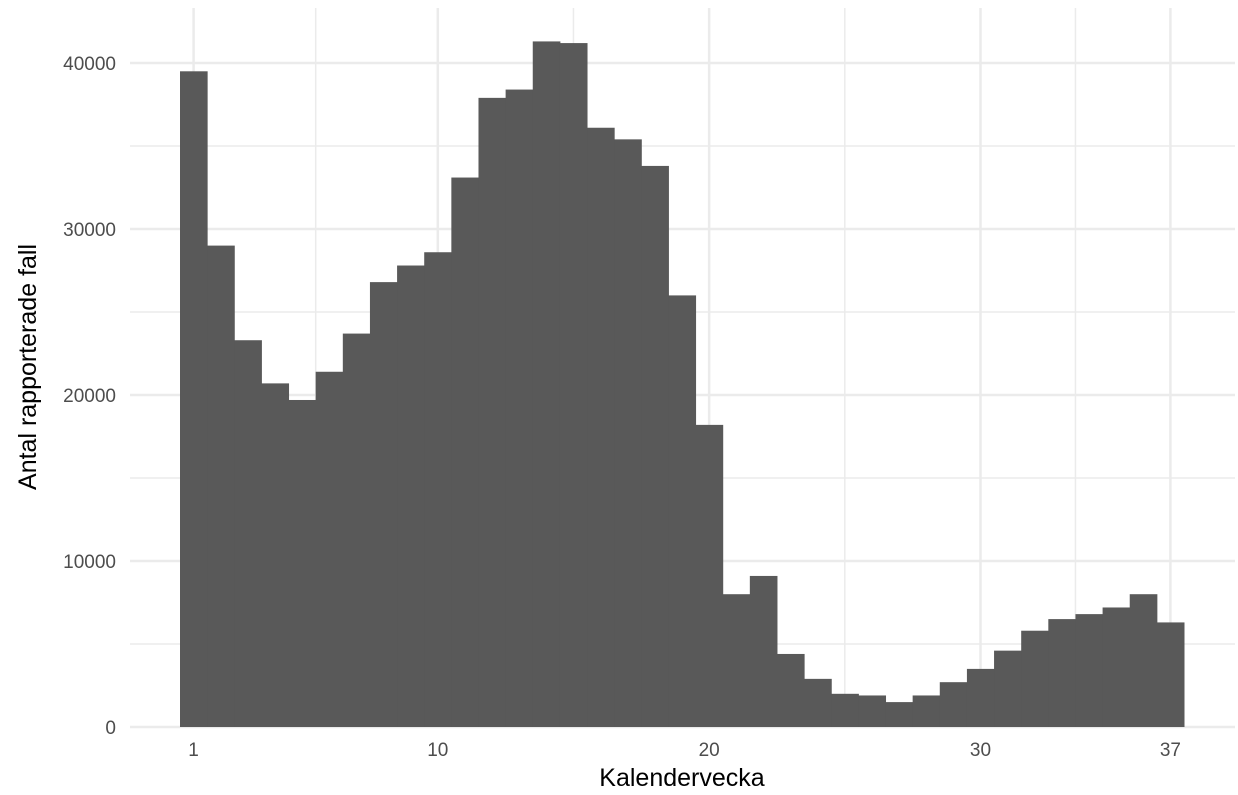 The height and width of the screenshot is (795, 1238). What do you see at coordinates (193, 750) in the screenshot?
I see `x-tick-label: 1` at bounding box center [193, 750].